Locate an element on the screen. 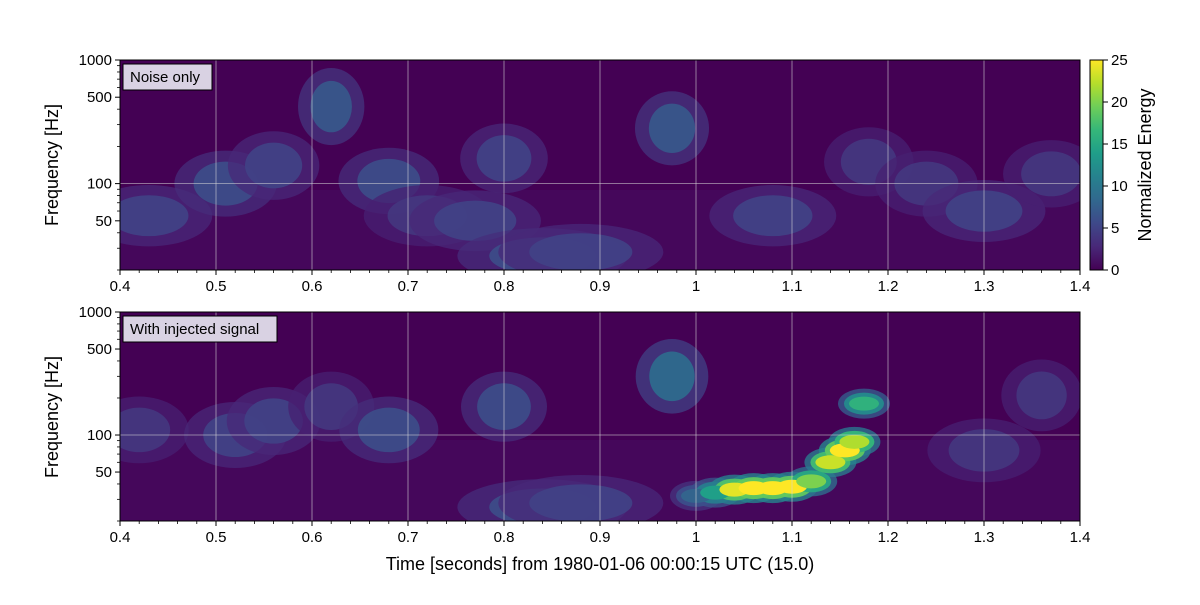  colorbar-frame is located at coordinates (1096, 165).